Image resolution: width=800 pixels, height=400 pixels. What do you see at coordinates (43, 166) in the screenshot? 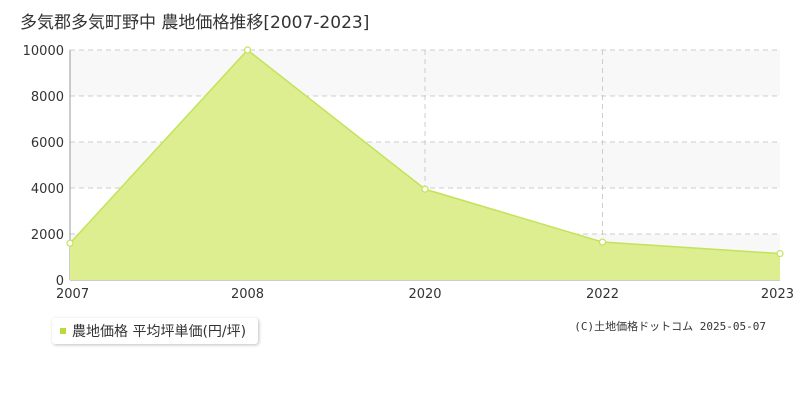
I see `y-tick-labels: 0 2000 4000 6000 8000 10000` at bounding box center [43, 166].